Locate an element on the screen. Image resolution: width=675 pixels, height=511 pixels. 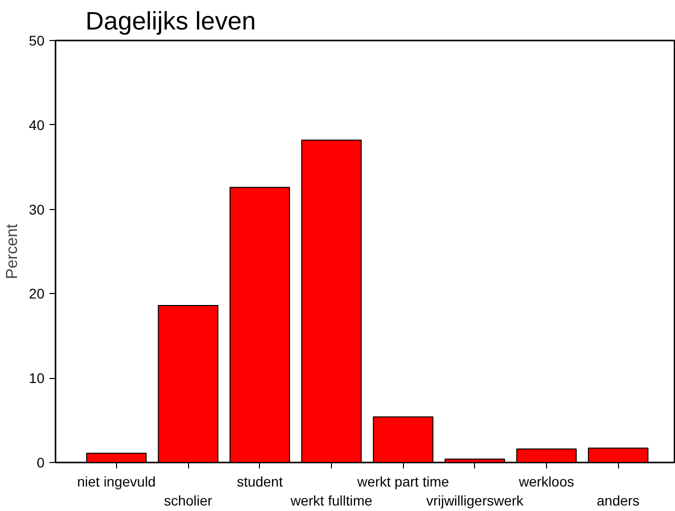
x-tick-label: scholier is located at coordinates (188, 500).